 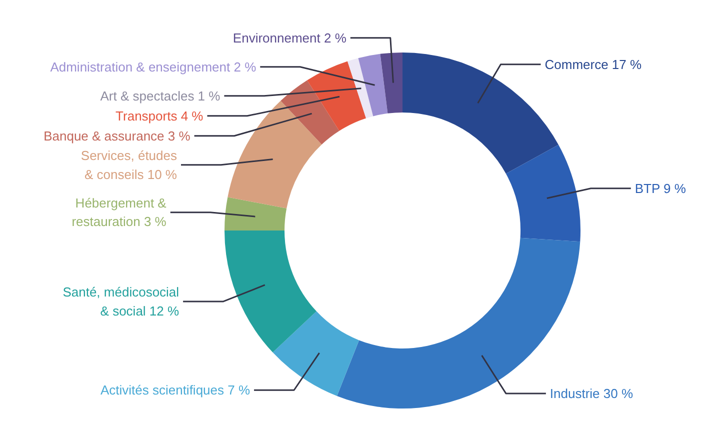 What do you see at coordinates (289, 38) in the screenshot?
I see `slice-label: Environnement 2 %` at bounding box center [289, 38].